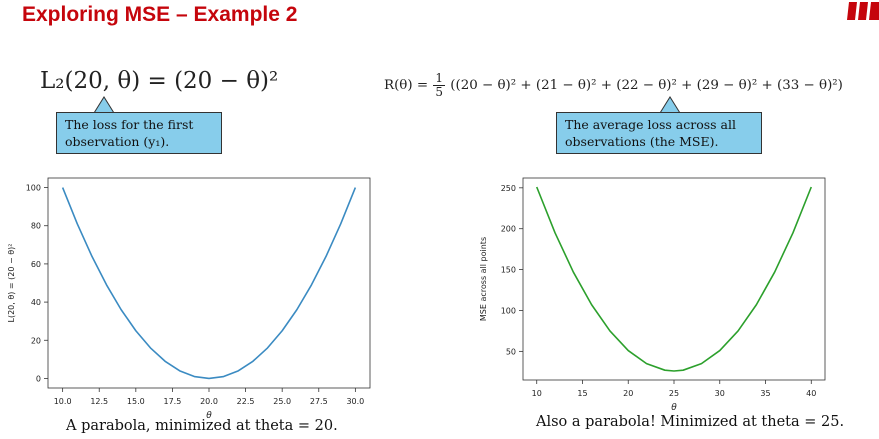  I want to click on x-tick-label: 17.5, so click(173, 401).